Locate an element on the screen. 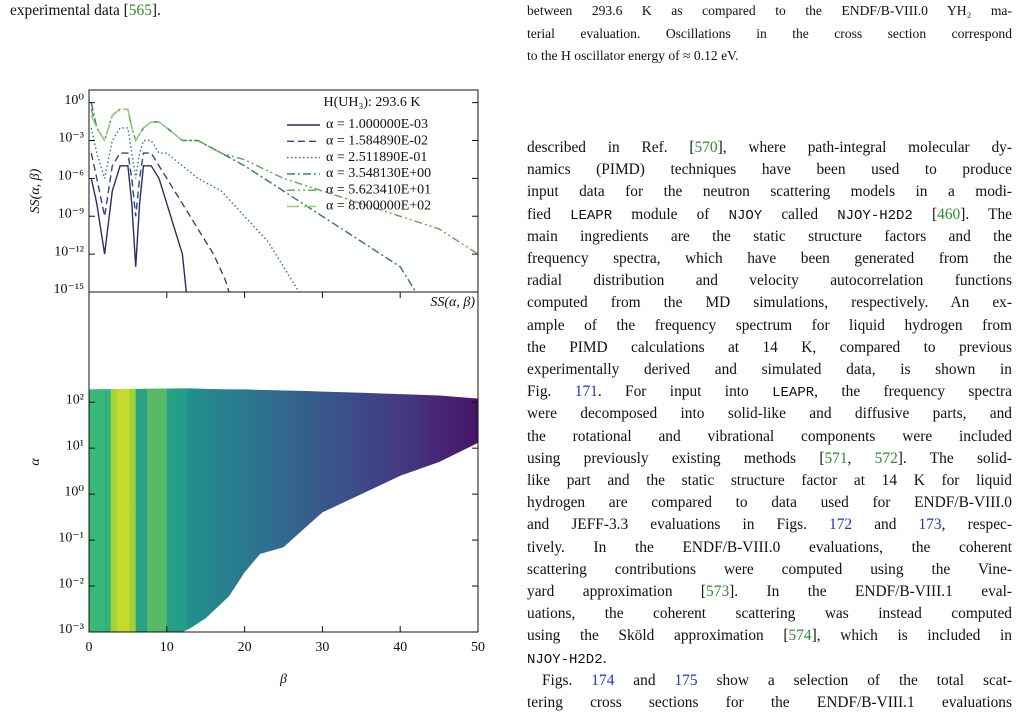 The height and width of the screenshot is (713, 1032). y-axis-label: SS(α, β) is located at coordinates (35, 190).